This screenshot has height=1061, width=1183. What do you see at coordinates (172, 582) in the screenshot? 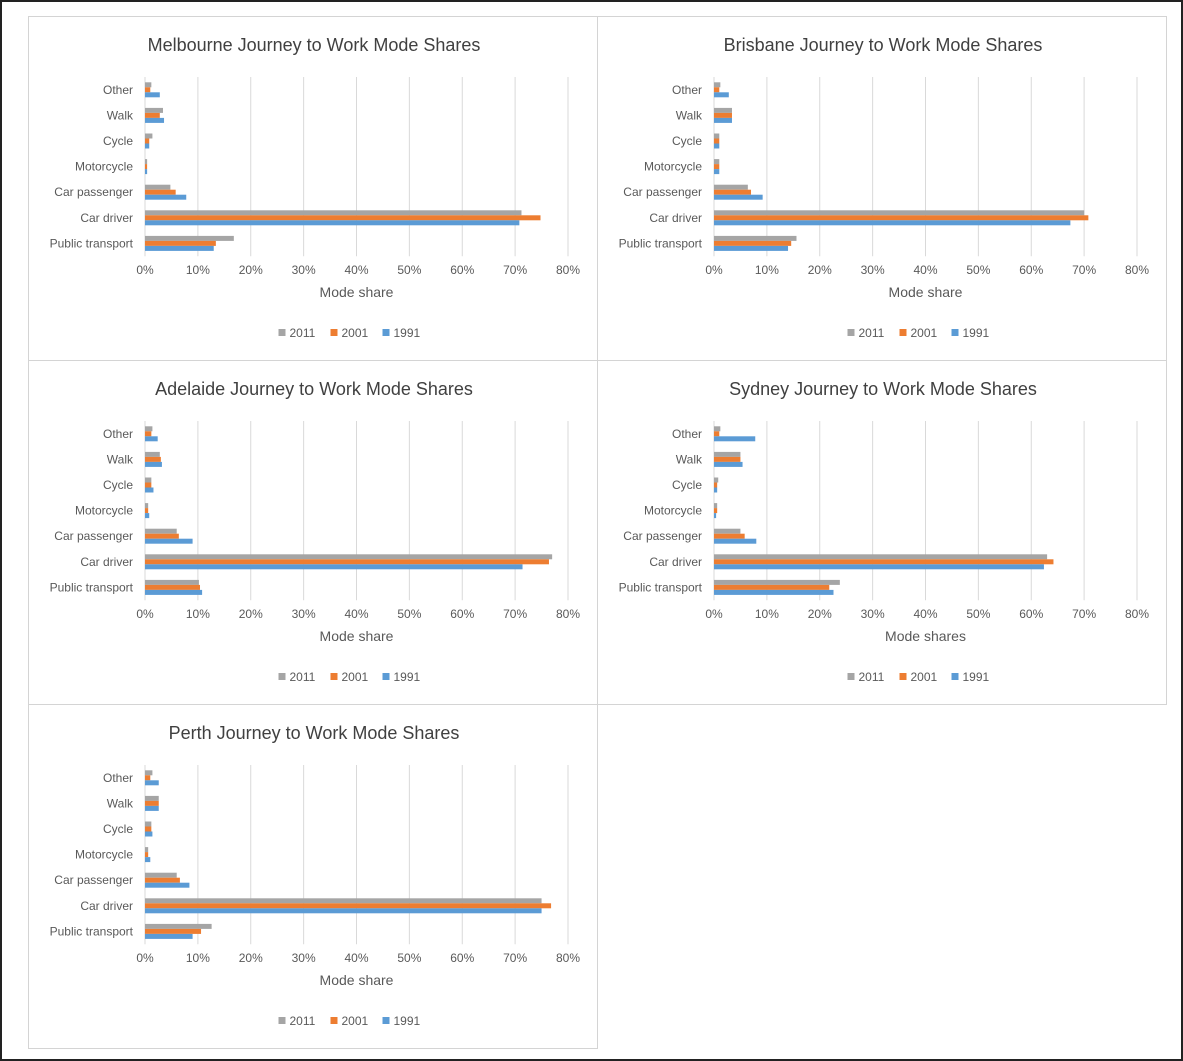
I see `bar-public-transport-2011` at bounding box center [172, 582].